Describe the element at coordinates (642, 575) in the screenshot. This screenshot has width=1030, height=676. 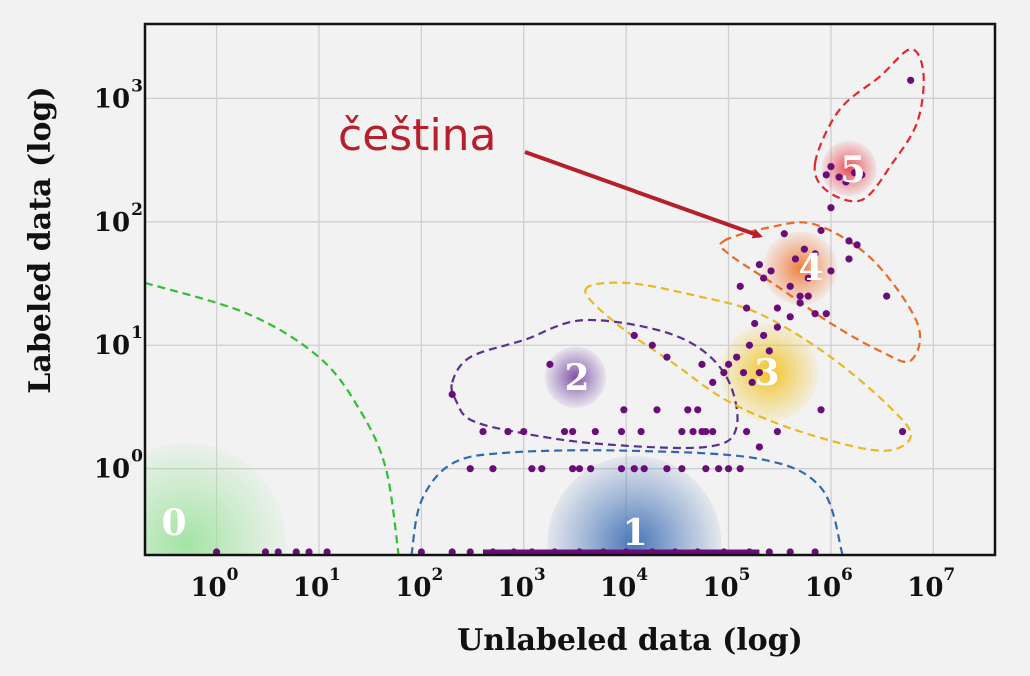
I see `x-tick-exponent: 4` at that location.